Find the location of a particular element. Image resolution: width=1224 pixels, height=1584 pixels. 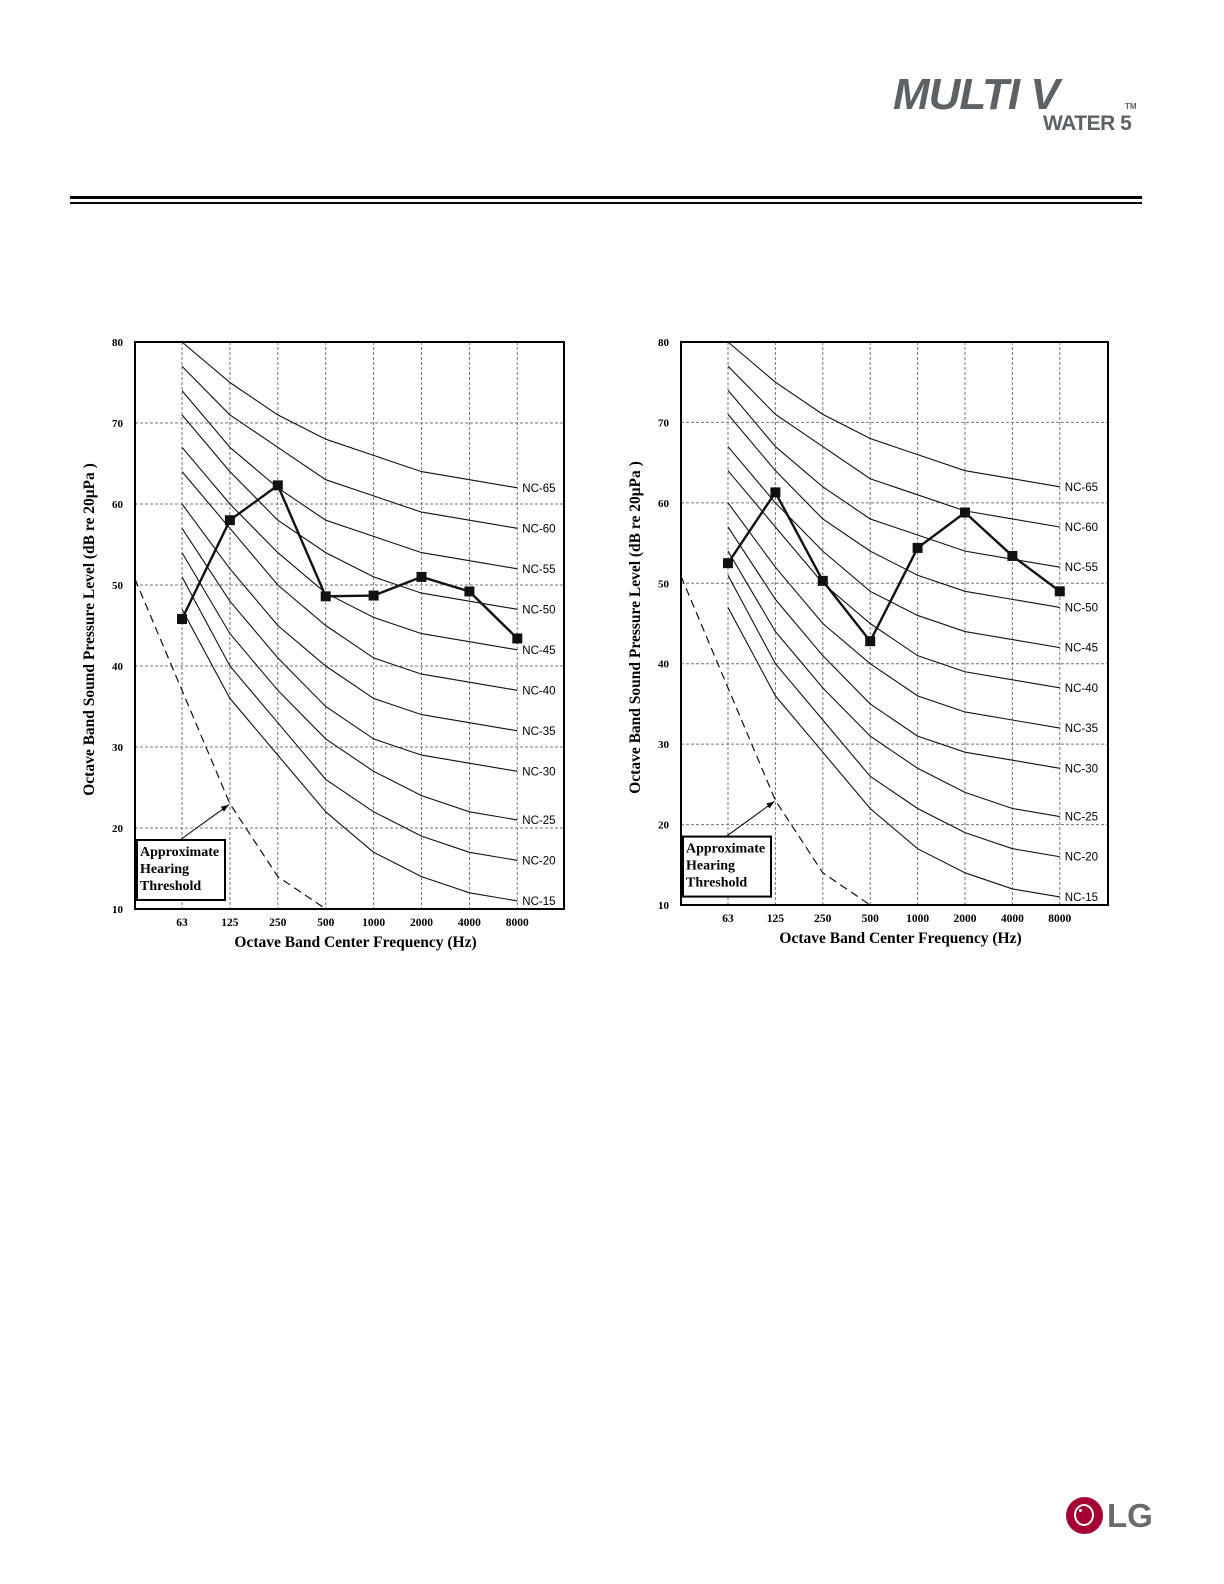

grid is located at coordinates (894, 623).